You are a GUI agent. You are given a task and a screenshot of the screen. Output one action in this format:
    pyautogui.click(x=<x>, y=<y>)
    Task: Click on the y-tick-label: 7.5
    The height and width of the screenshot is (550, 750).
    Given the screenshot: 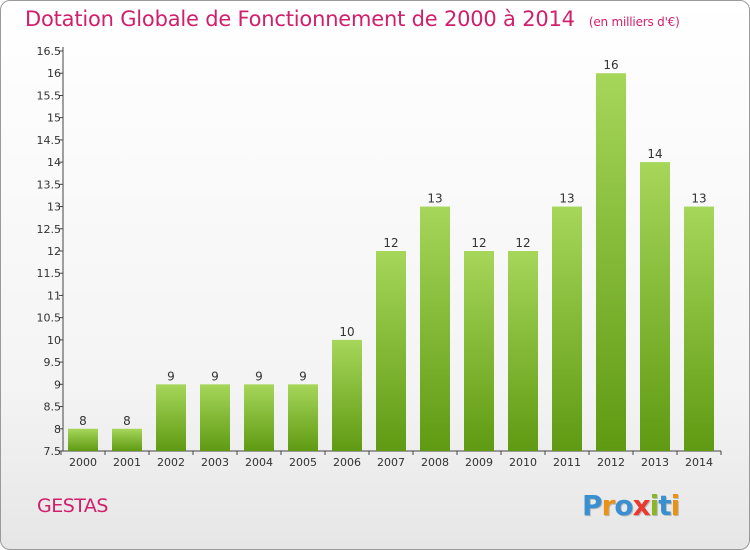 What is the action you would take?
    pyautogui.click(x=53, y=451)
    